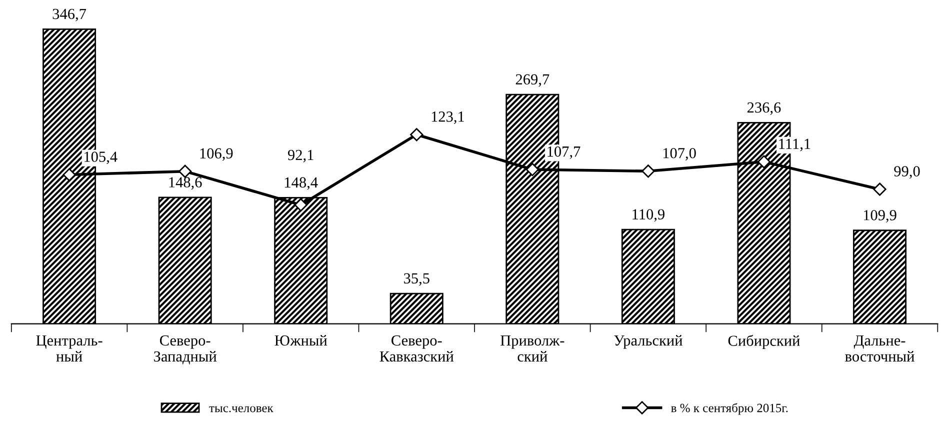  Describe the element at coordinates (648, 215) in the screenshot. I see `data-label: 110,9` at that location.